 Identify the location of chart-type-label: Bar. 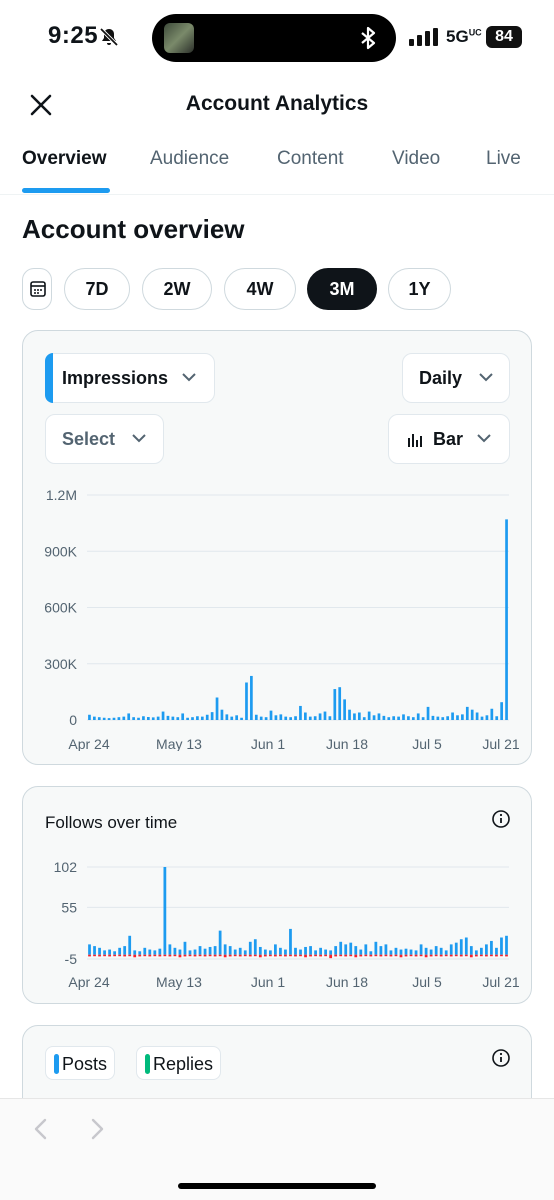
(448, 439).